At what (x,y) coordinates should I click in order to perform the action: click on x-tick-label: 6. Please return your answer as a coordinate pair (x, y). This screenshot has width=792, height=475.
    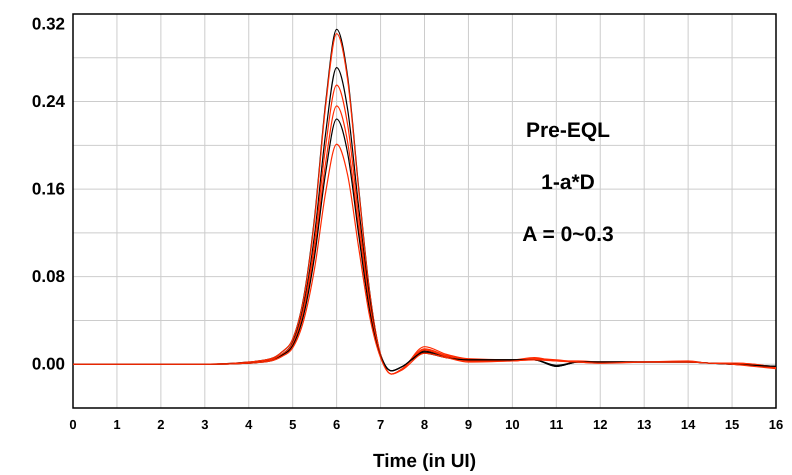
    Looking at the image, I should click on (336, 424).